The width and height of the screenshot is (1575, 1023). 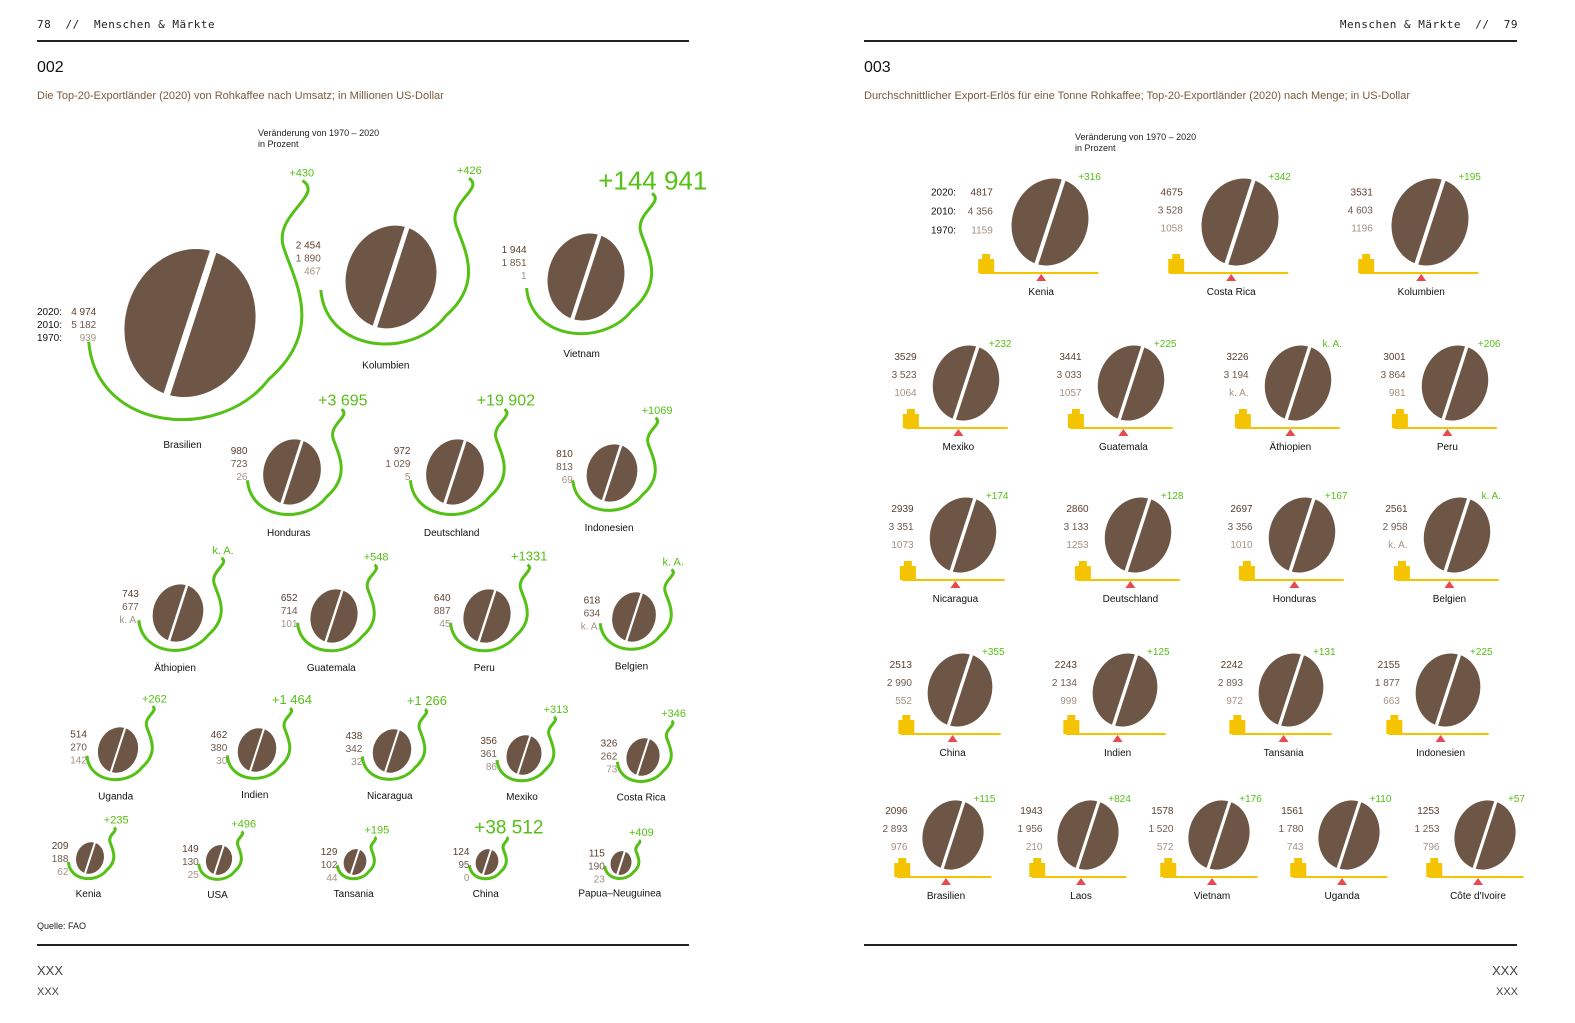 I want to click on change-value: +110, so click(x=1381, y=799).